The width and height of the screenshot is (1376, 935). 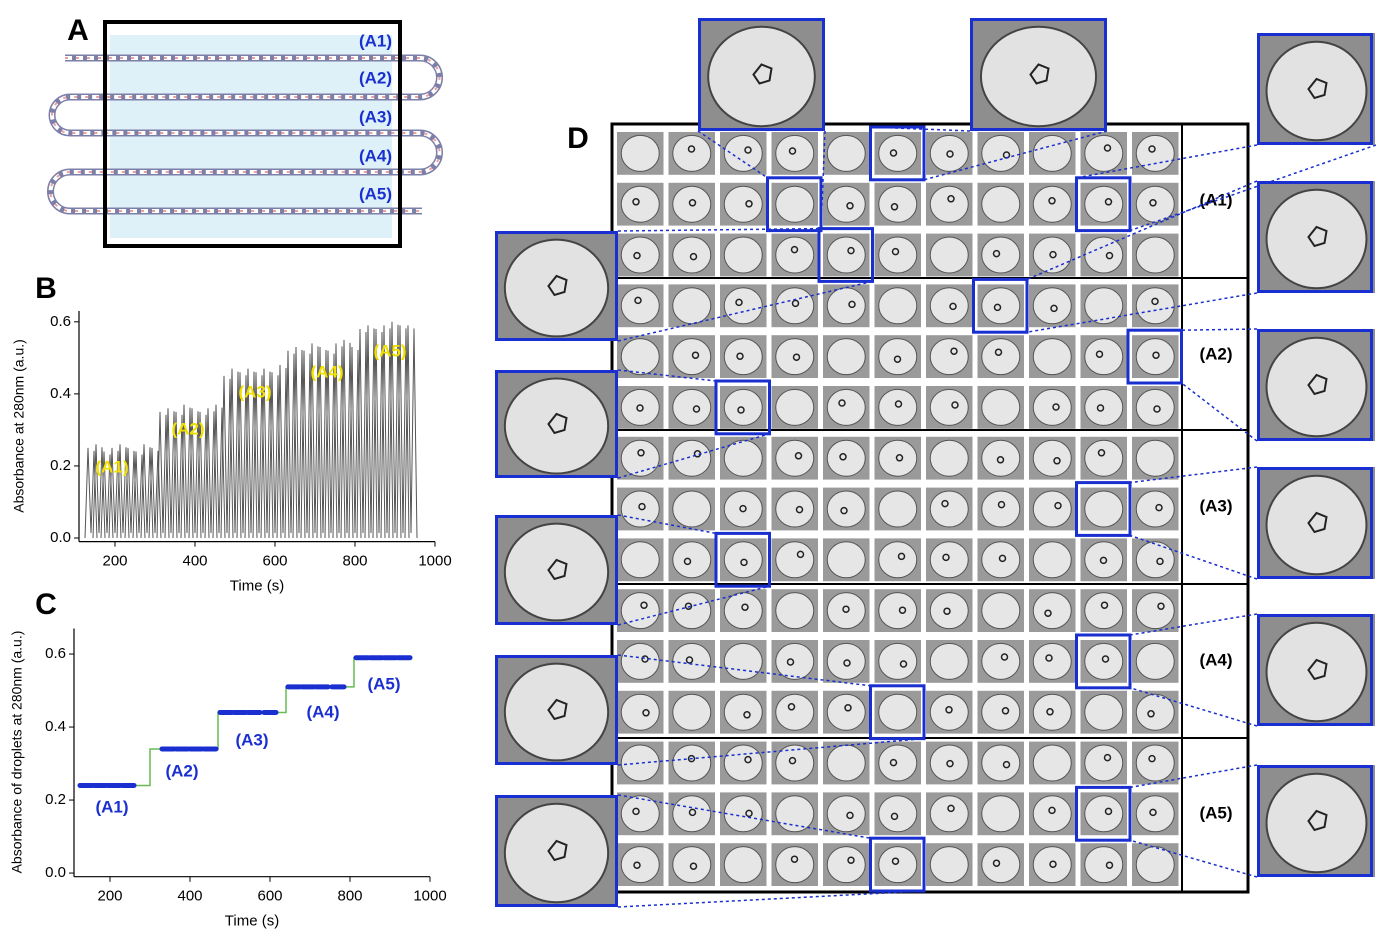 I want to click on spike, so click(x=411, y=432).